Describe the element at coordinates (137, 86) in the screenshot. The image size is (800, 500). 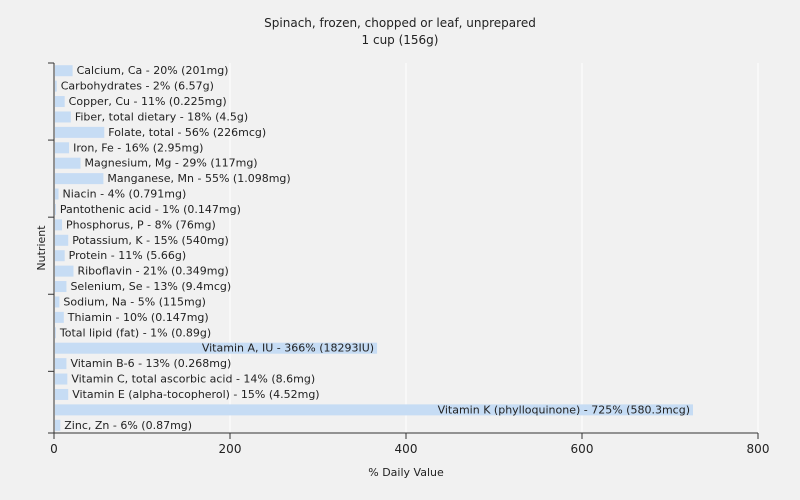
I see `bar-label: Carbohydrates - 2% (6.57g)` at that location.